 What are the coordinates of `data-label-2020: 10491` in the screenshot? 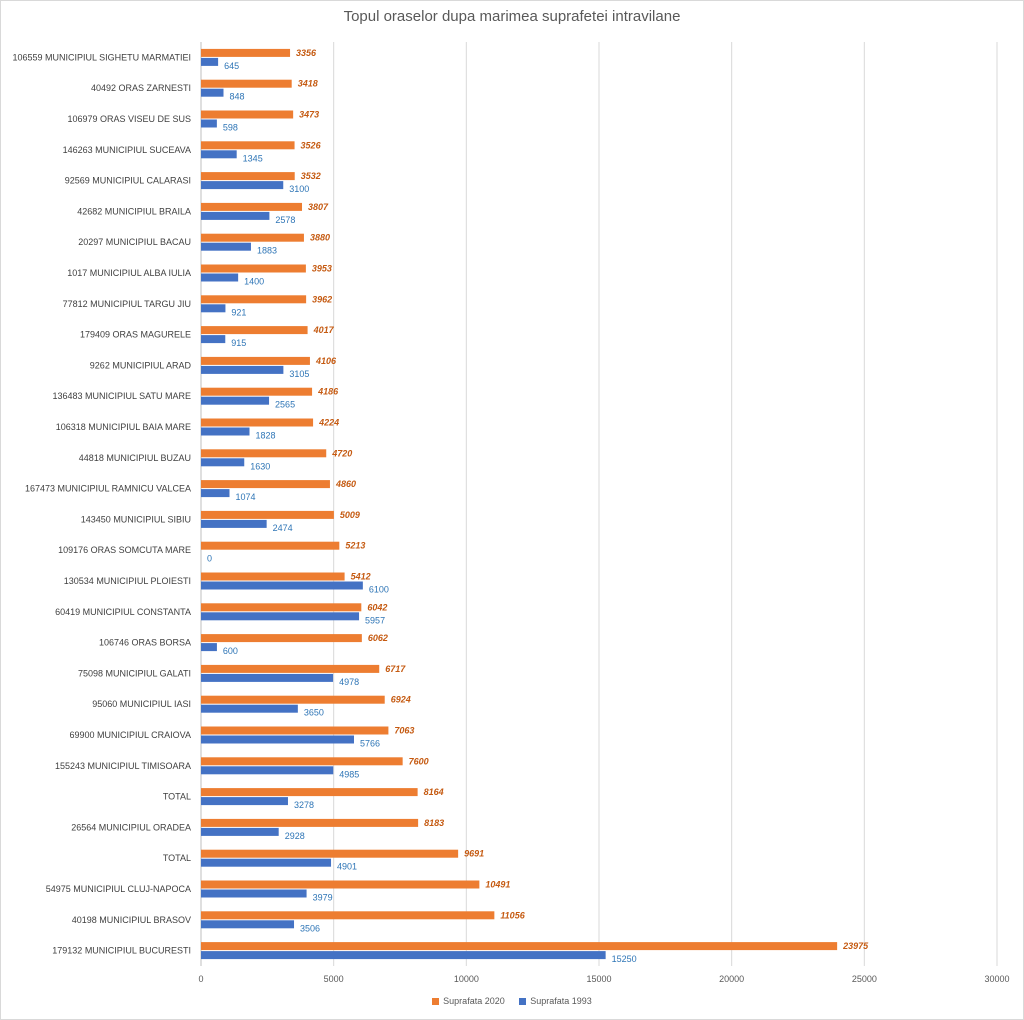 It's located at (497, 885).